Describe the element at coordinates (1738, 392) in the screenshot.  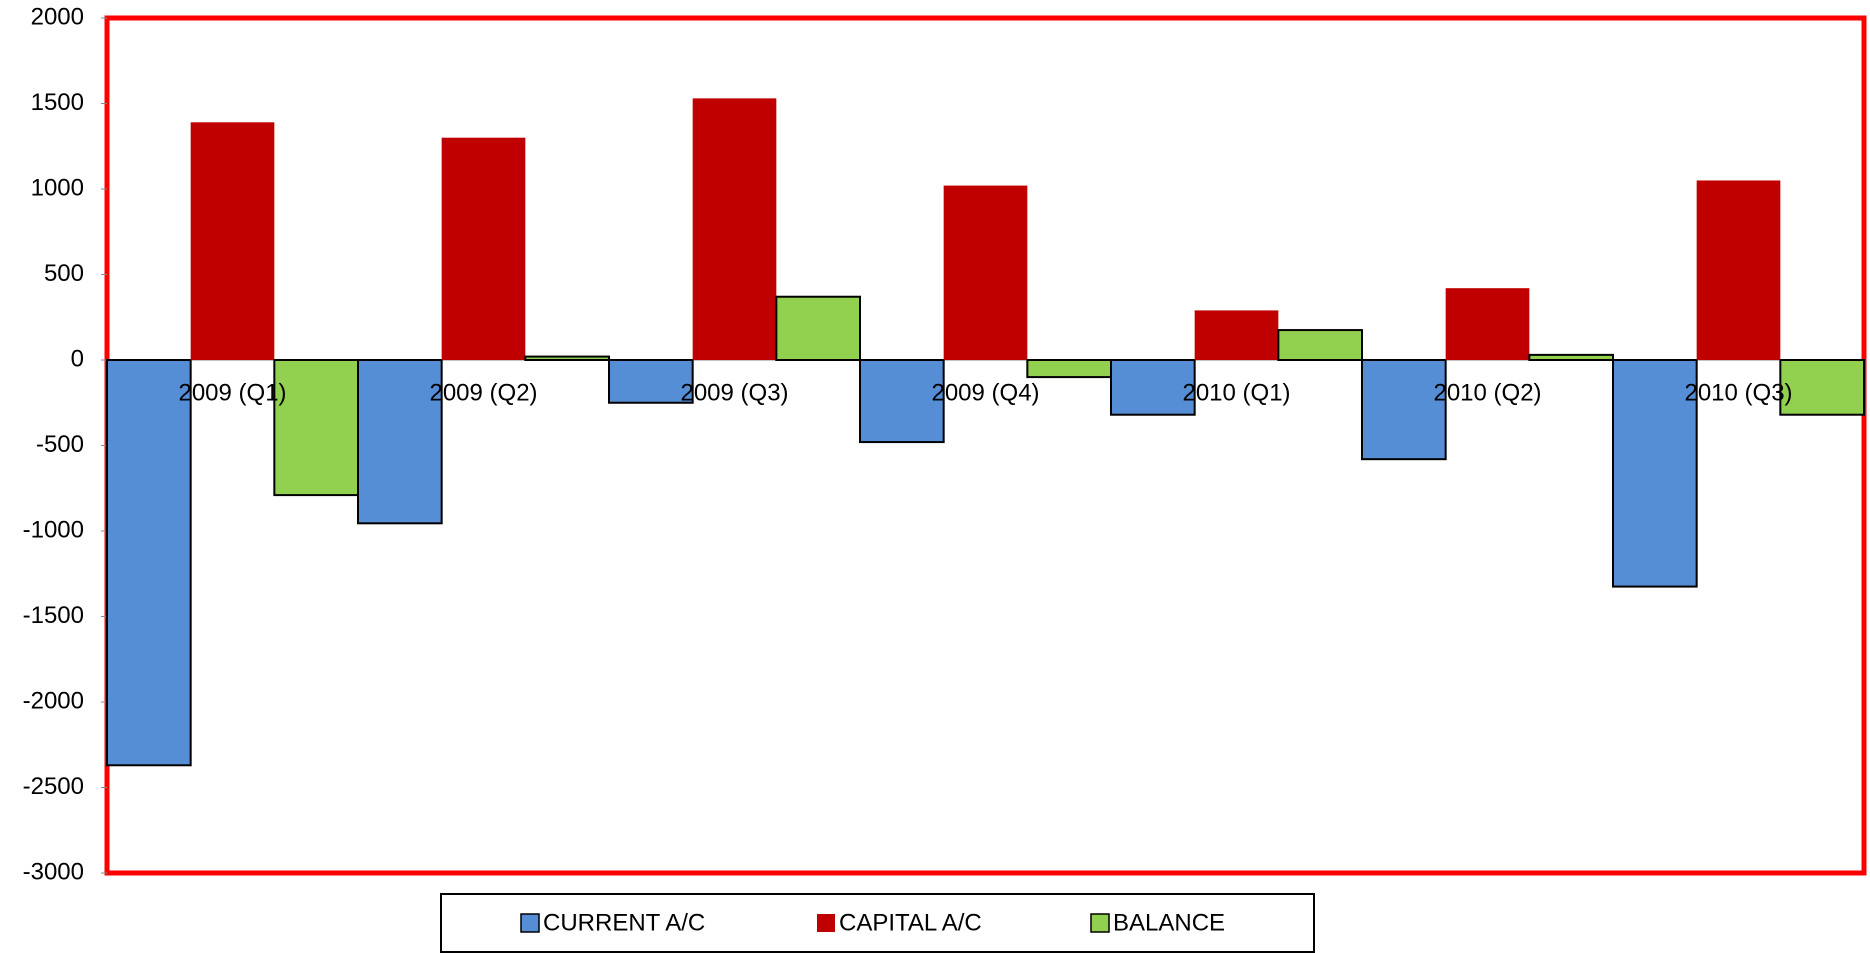
I see `x-tick-label: 2010 (Q3)` at that location.